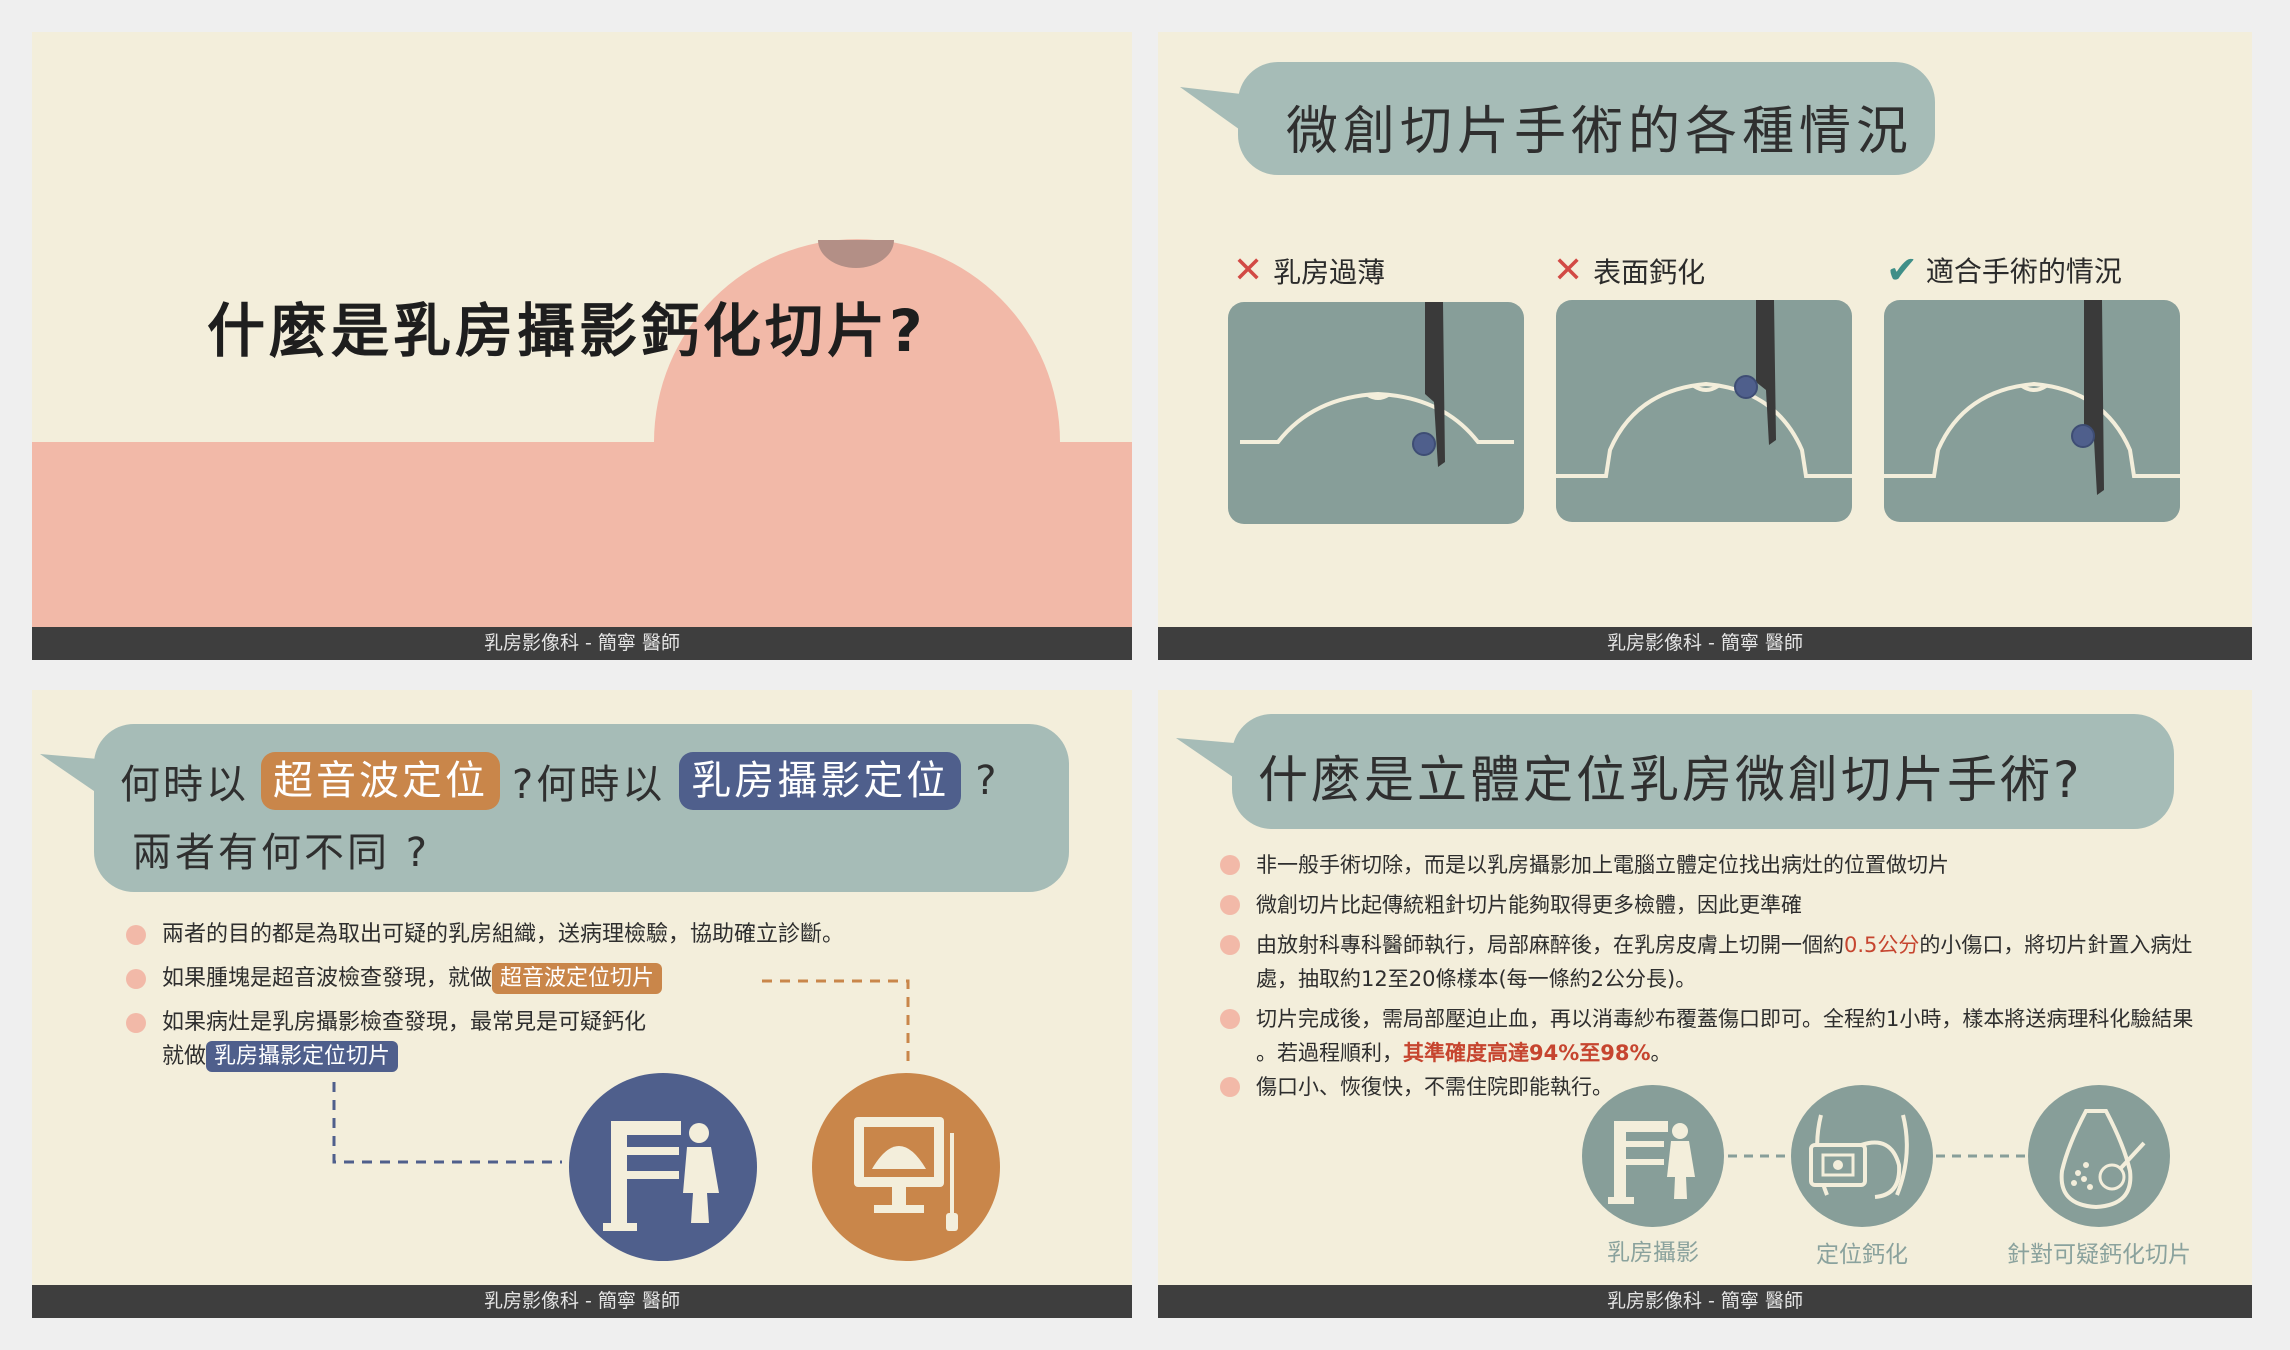 The height and width of the screenshot is (1350, 2290). What do you see at coordinates (1629, 270) in the screenshot?
I see `panel-2-label: ✕ 表面鈣化` at bounding box center [1629, 270].